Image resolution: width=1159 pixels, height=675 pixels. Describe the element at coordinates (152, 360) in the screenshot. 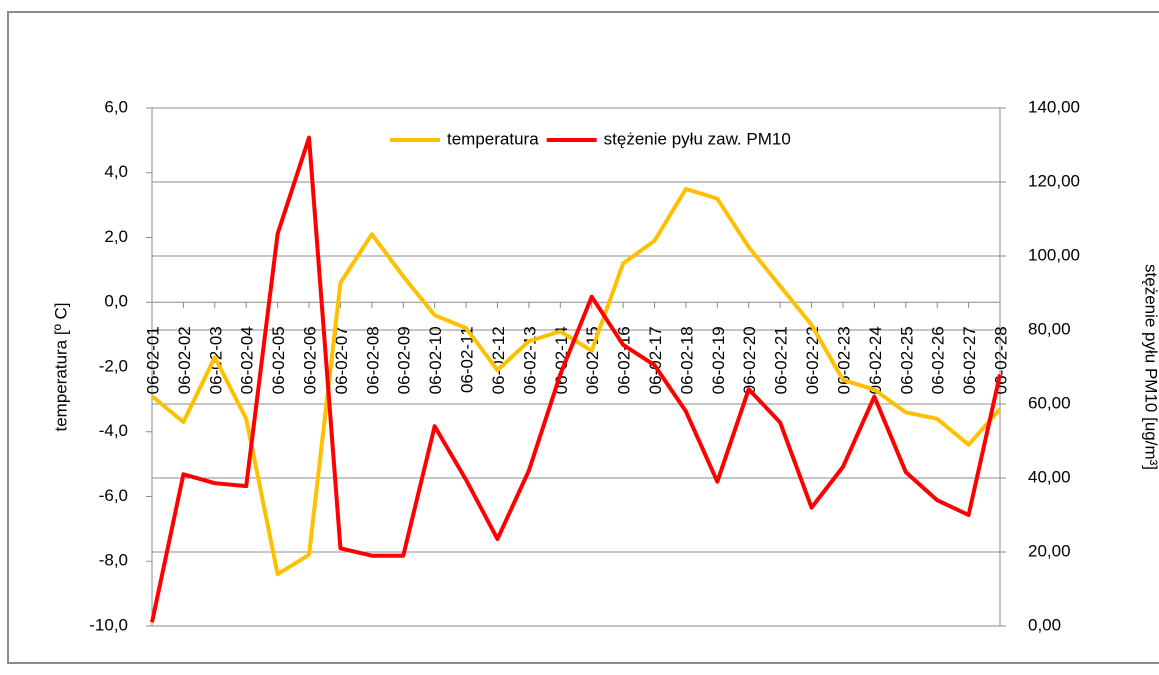

I see `x-tick-label: 06-02-01` at that location.